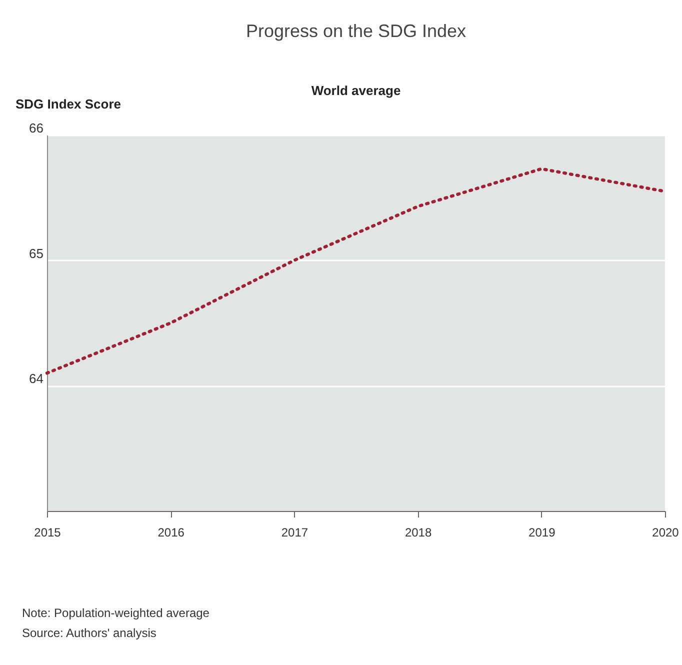 This screenshot has height=665, width=682. I want to click on text: Note: Population-weighted average, so click(116, 613).